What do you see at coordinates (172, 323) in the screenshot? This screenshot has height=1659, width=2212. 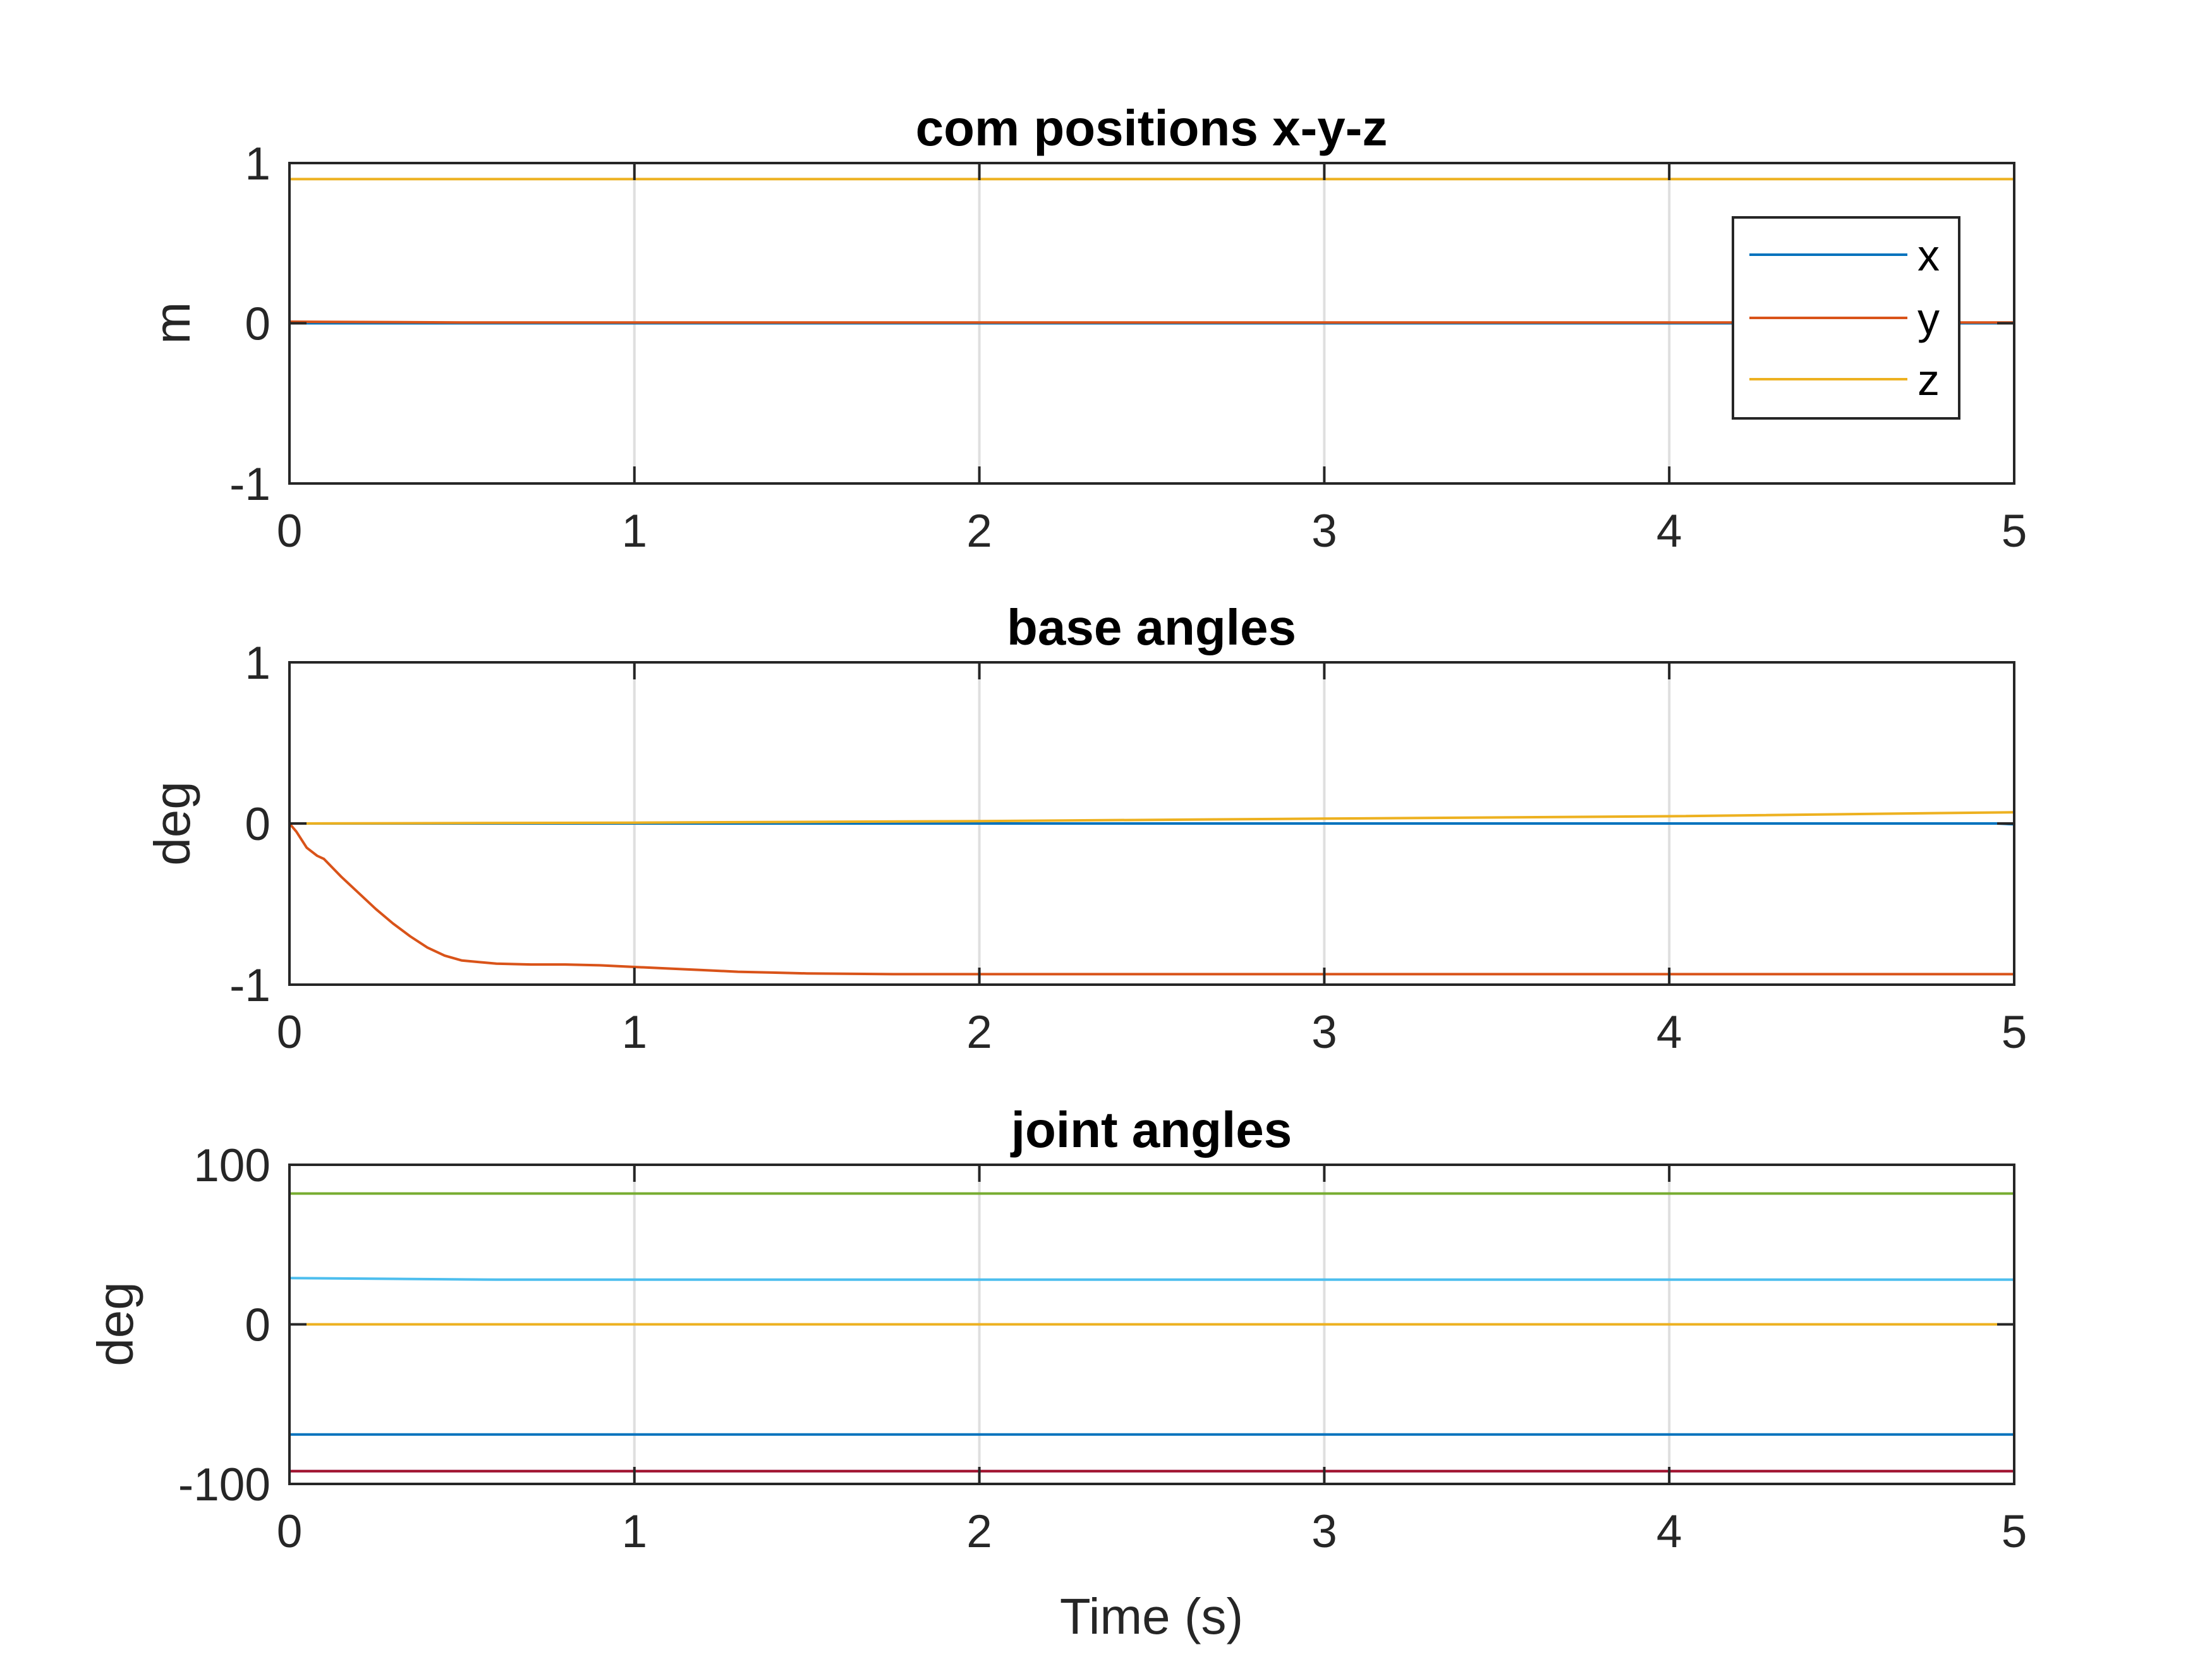 I see `y-axis-label: m` at bounding box center [172, 323].